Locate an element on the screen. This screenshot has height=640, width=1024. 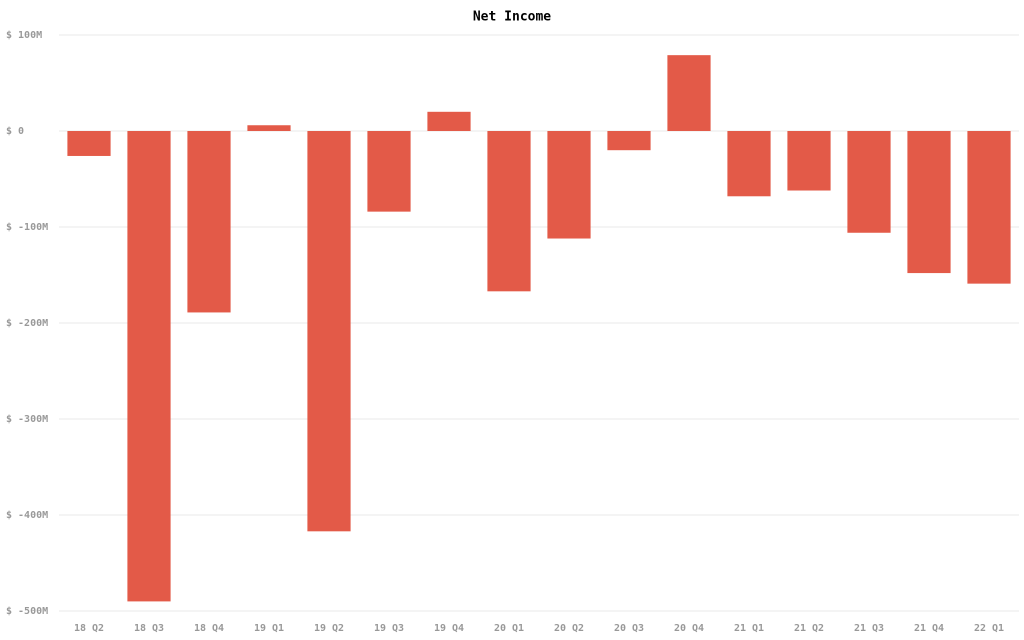
x-tick-label: 21 Q1 is located at coordinates (749, 628).